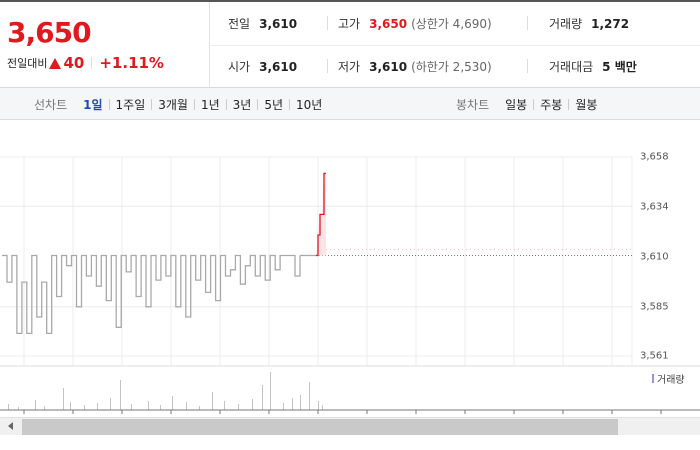 Image resolution: width=700 pixels, height=450 pixels. Describe the element at coordinates (516, 104) in the screenshot. I see `candle-daily: 일봉` at that location.